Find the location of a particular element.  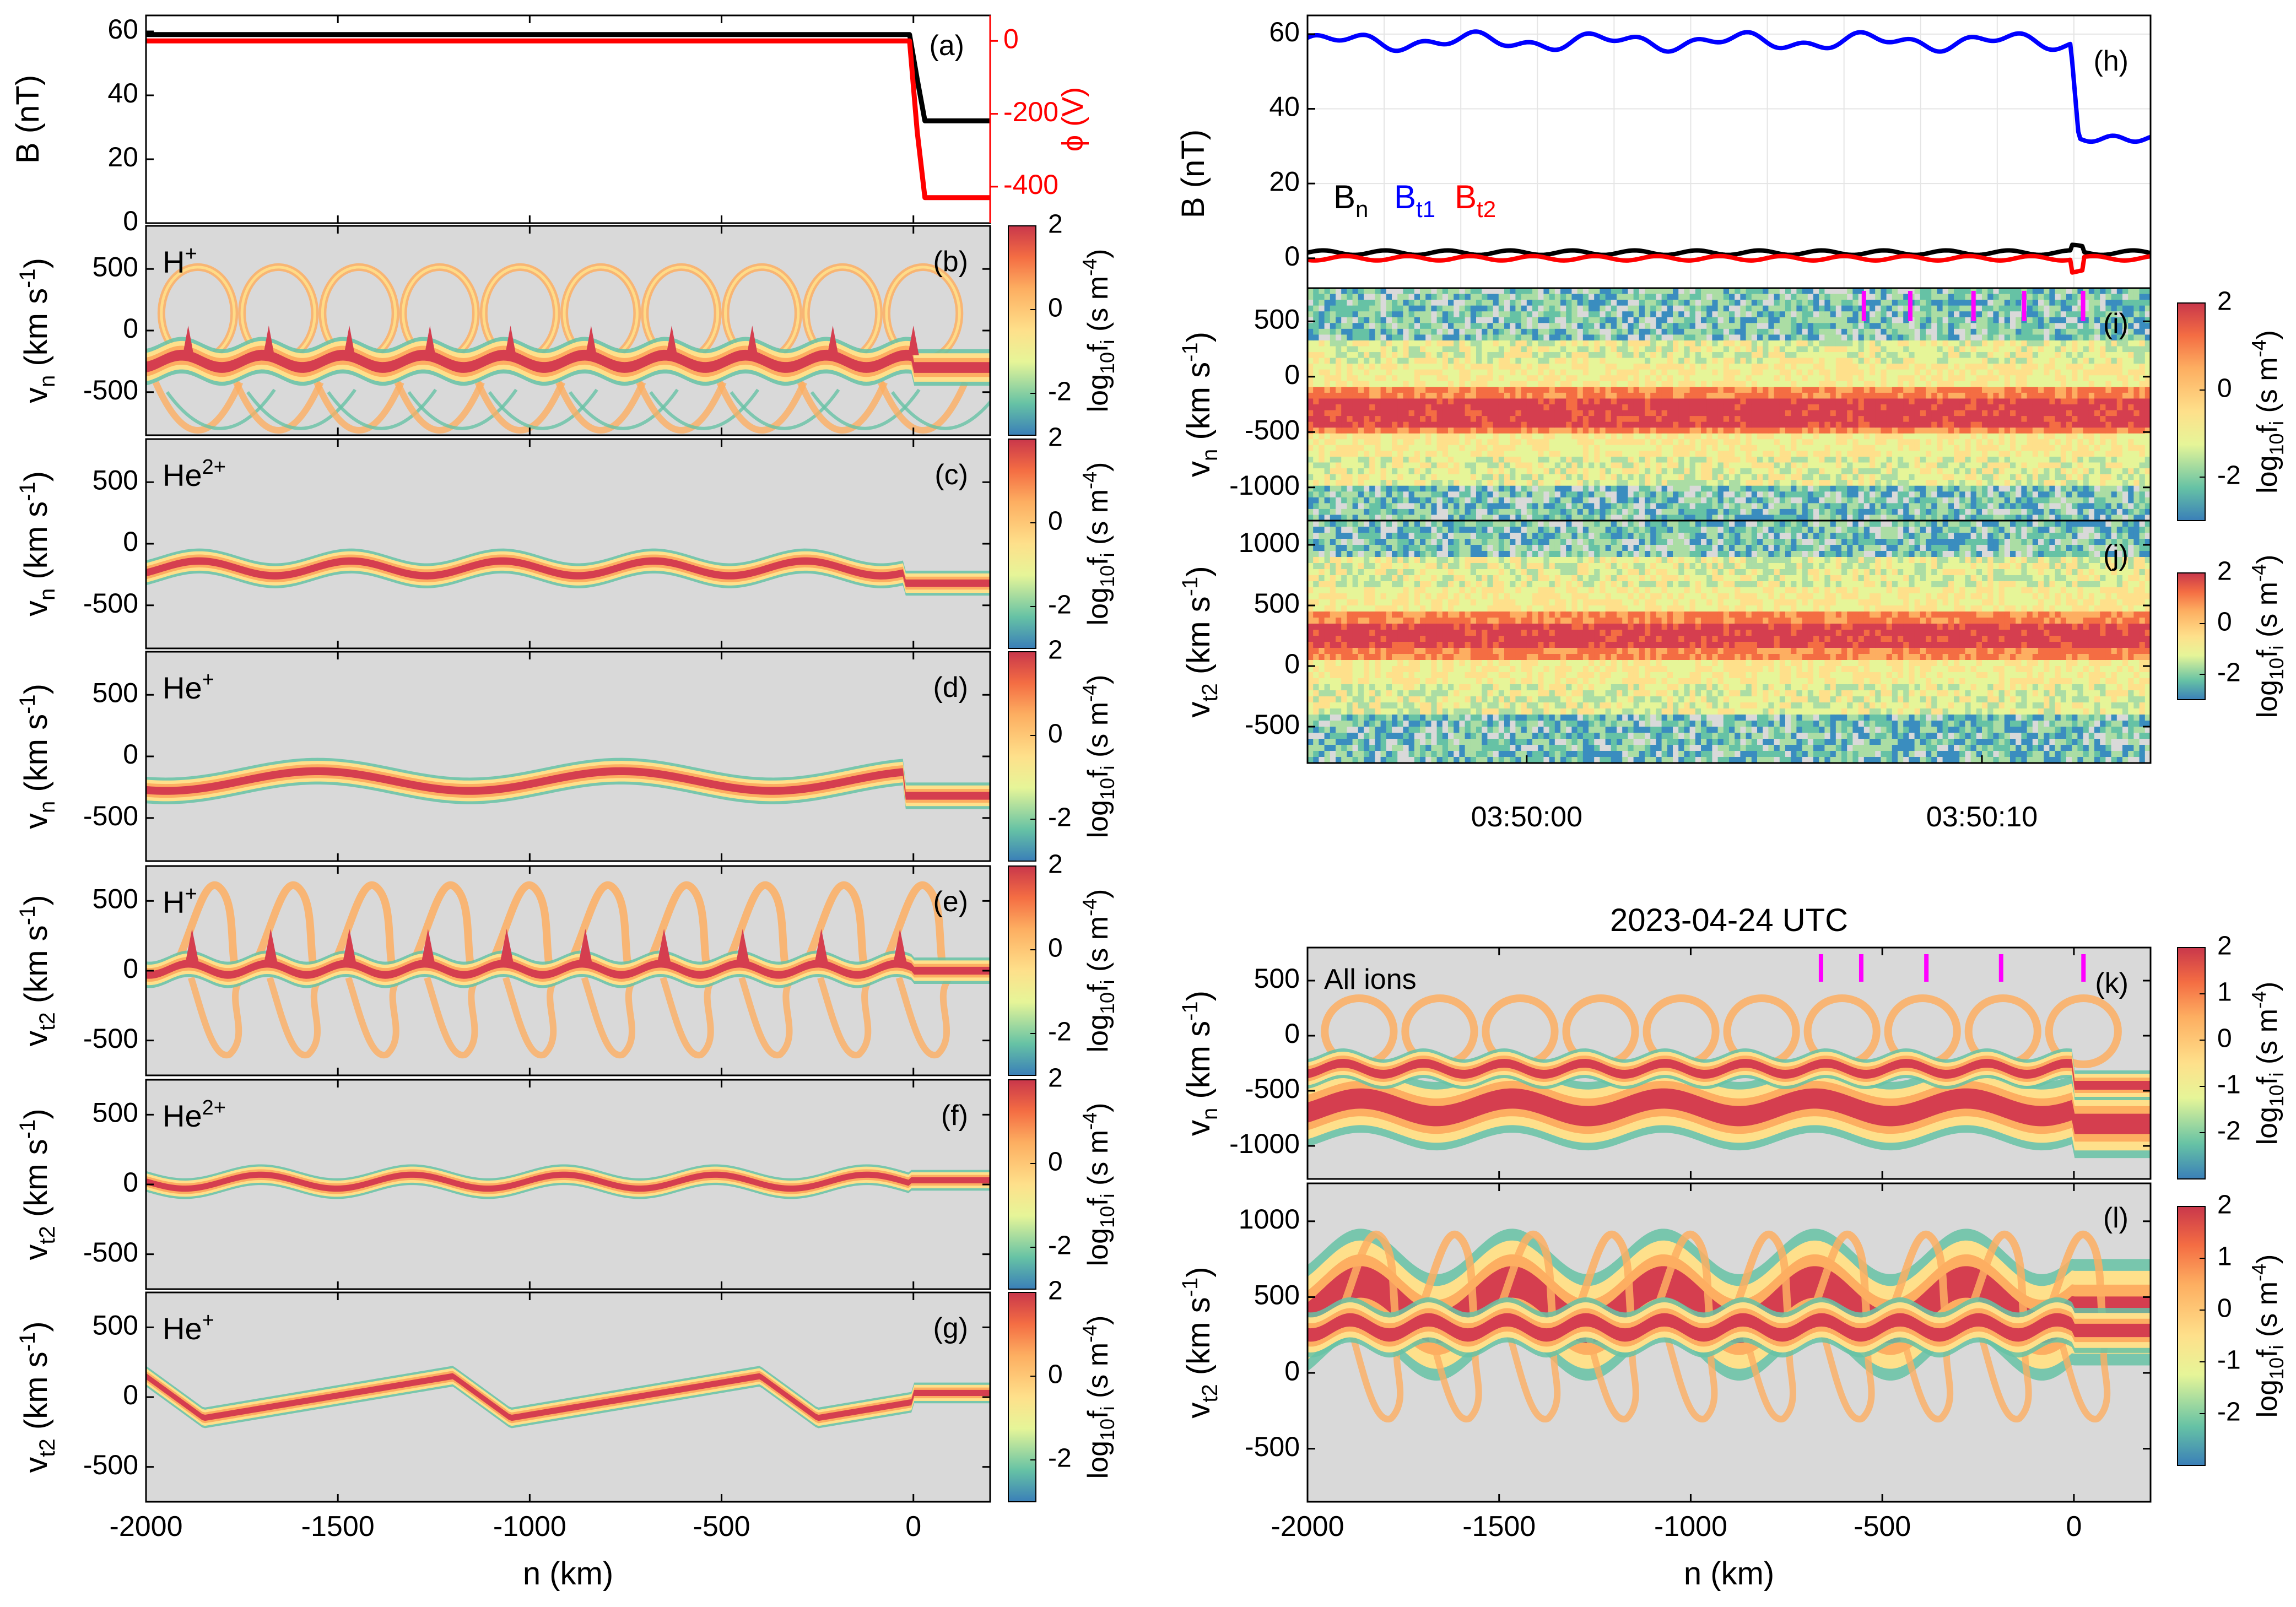

spike is located at coordinates (913, 340).